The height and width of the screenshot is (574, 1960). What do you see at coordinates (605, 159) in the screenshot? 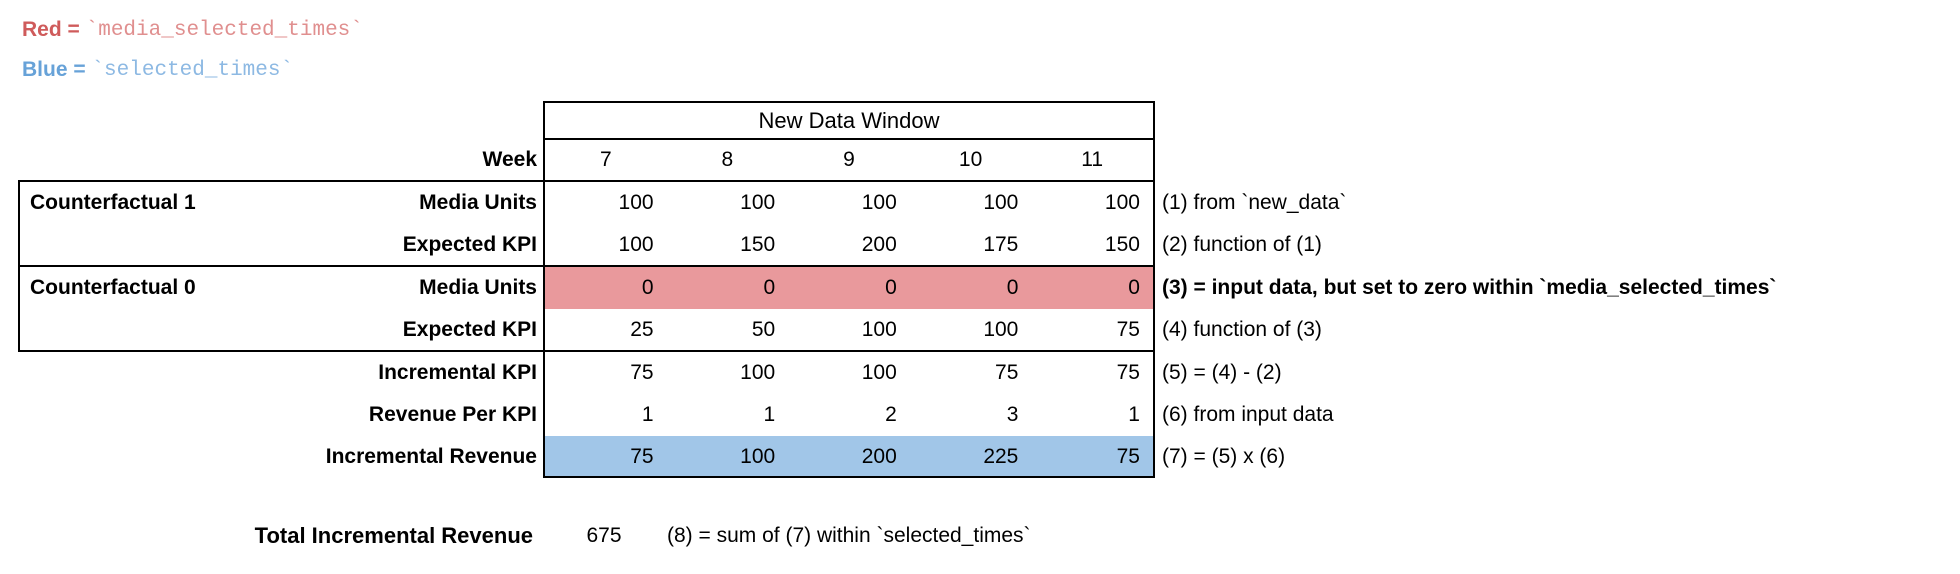
I see `week-cell: 7` at bounding box center [605, 159].